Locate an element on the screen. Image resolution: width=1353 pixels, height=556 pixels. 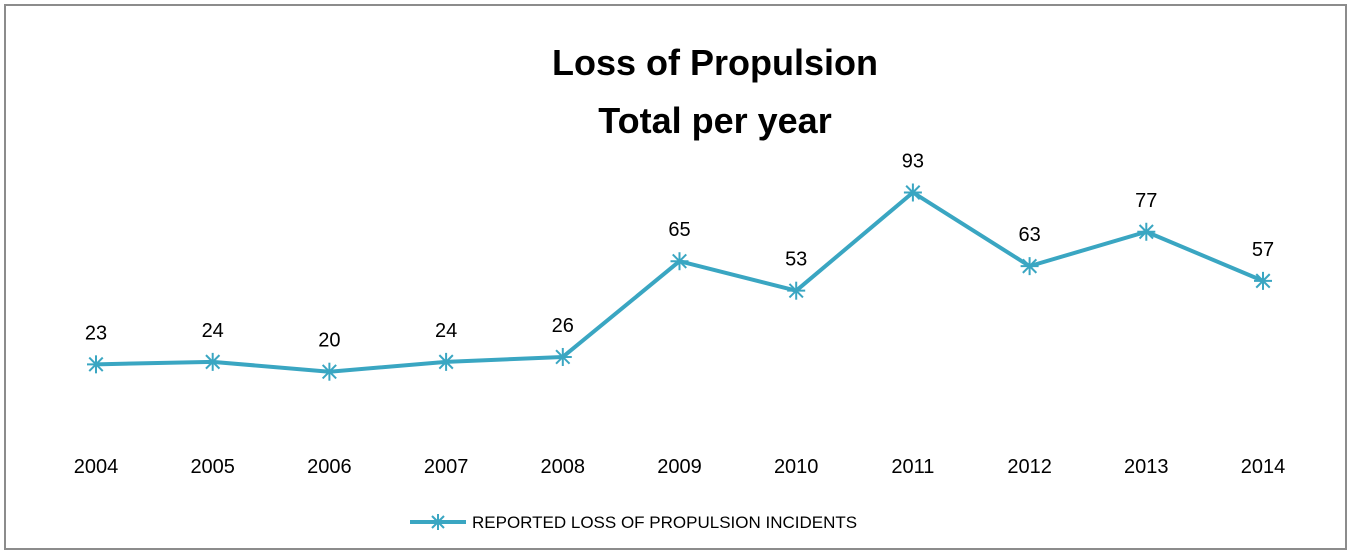
x-tick-label: 2011 is located at coordinates (912, 467).